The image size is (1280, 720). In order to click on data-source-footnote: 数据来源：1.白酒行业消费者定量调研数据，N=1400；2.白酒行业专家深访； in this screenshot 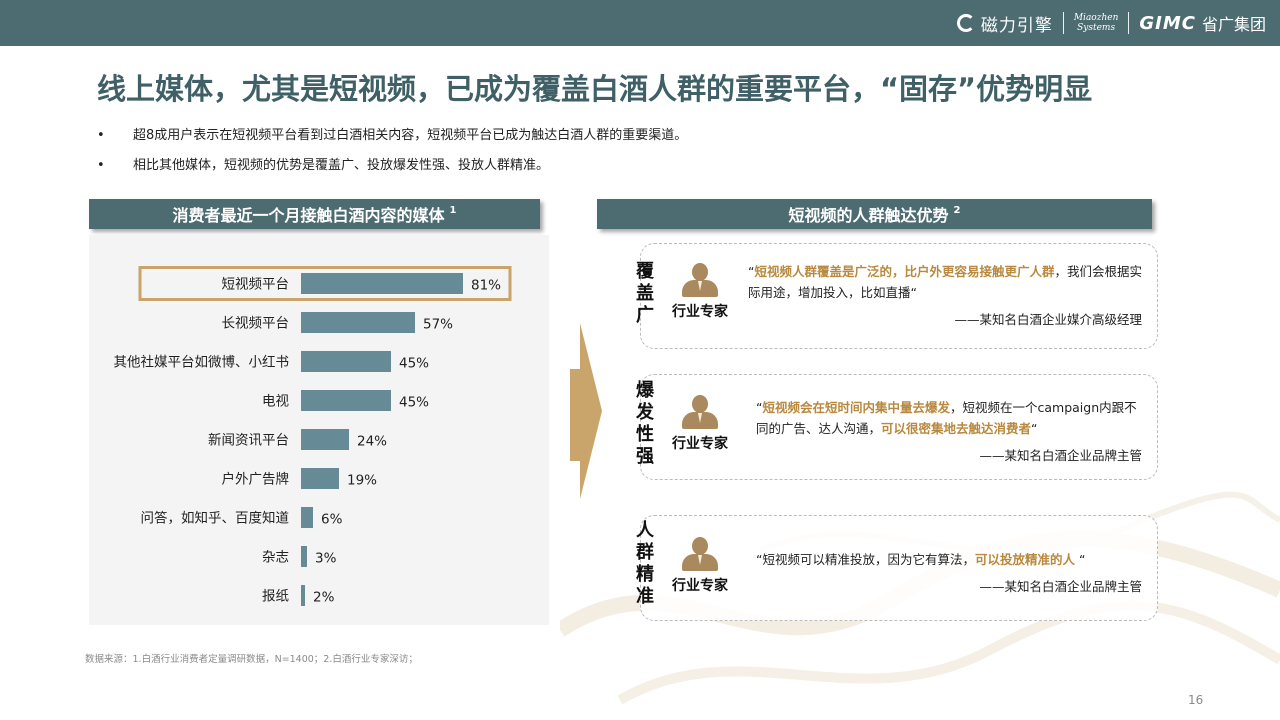, I will do `click(251, 659)`.